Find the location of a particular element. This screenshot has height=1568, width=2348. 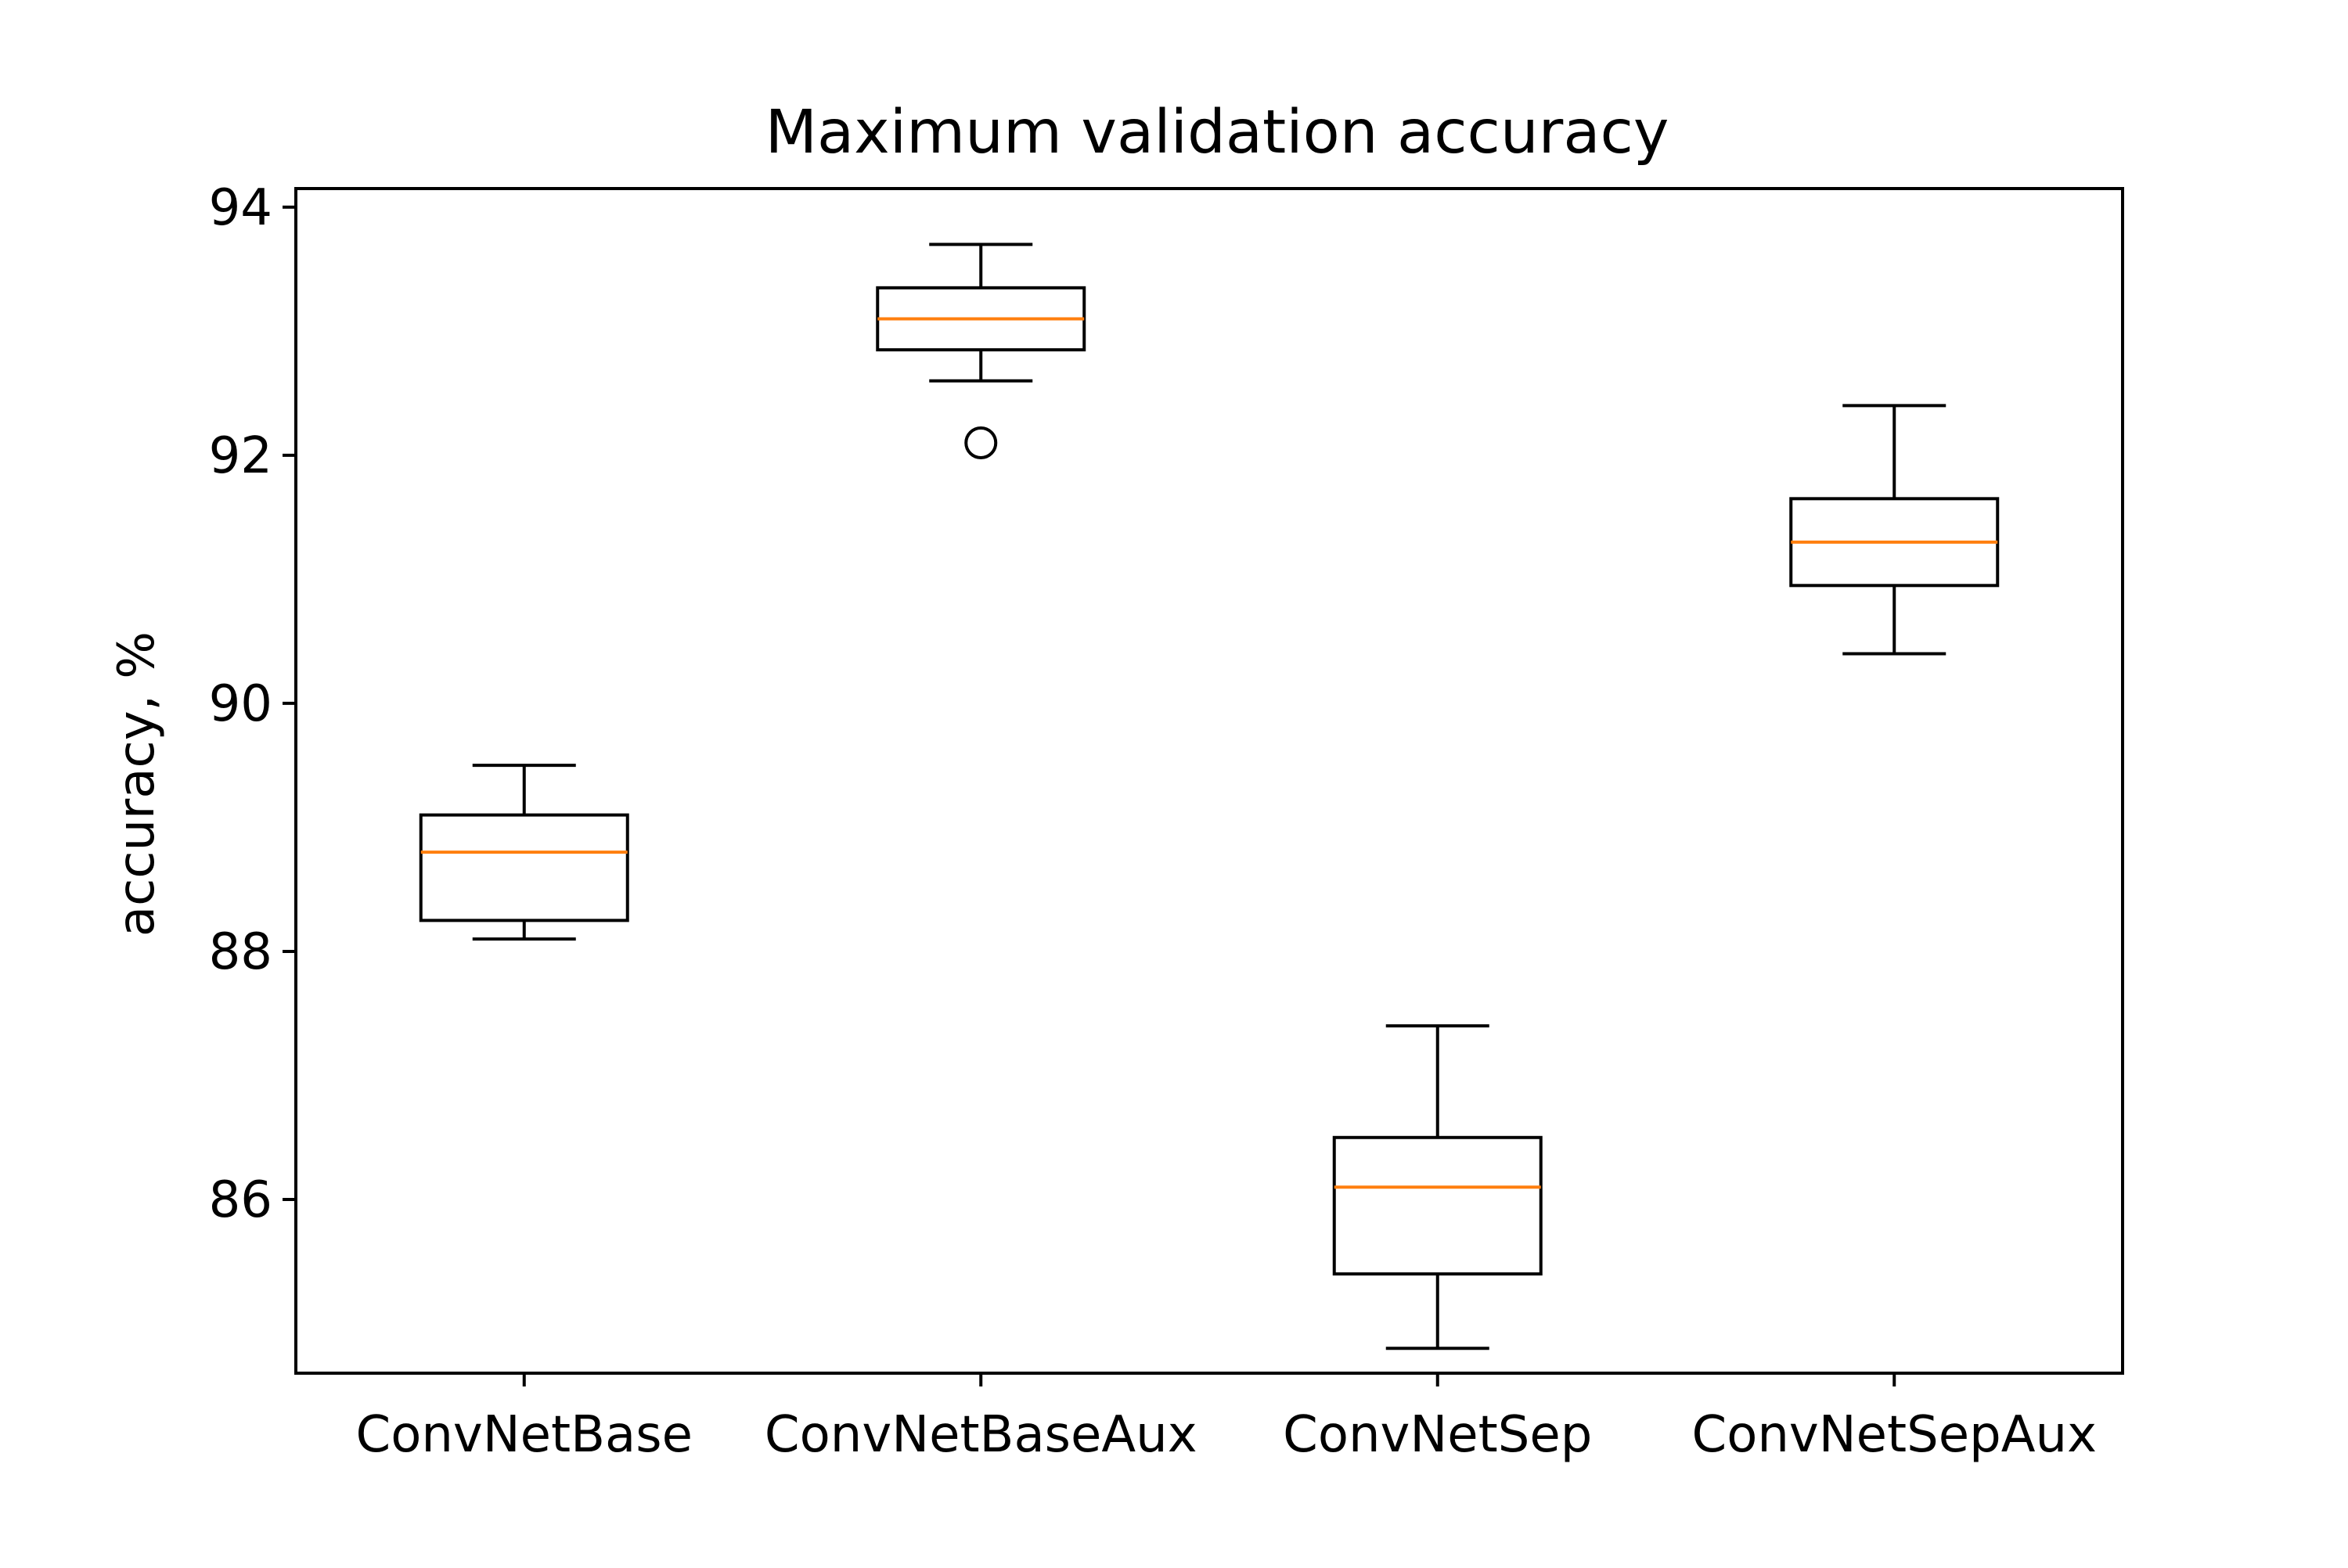

y-axis-label: accuracy, % is located at coordinates (137, 784).